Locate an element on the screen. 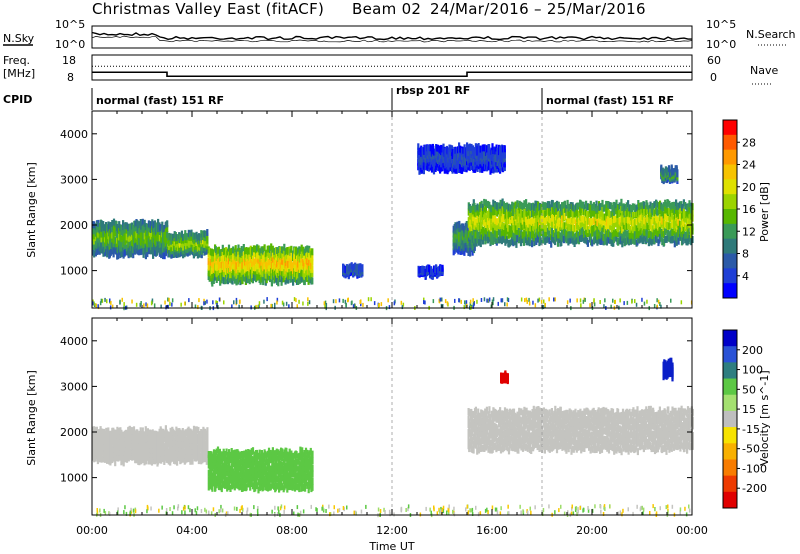  colorbar-tick-label: 20 is located at coordinates (749, 187).